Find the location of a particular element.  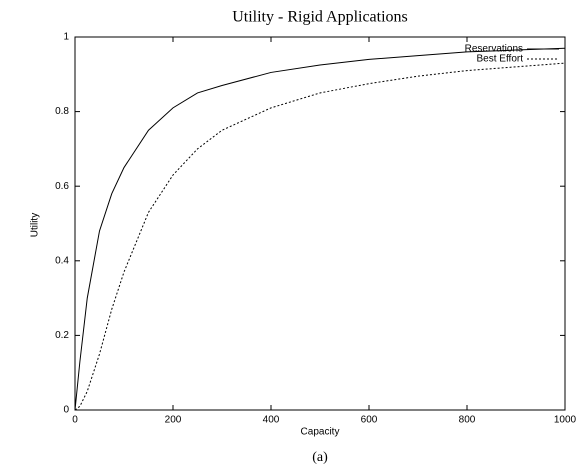

x-tick-label: 200 is located at coordinates (173, 420).